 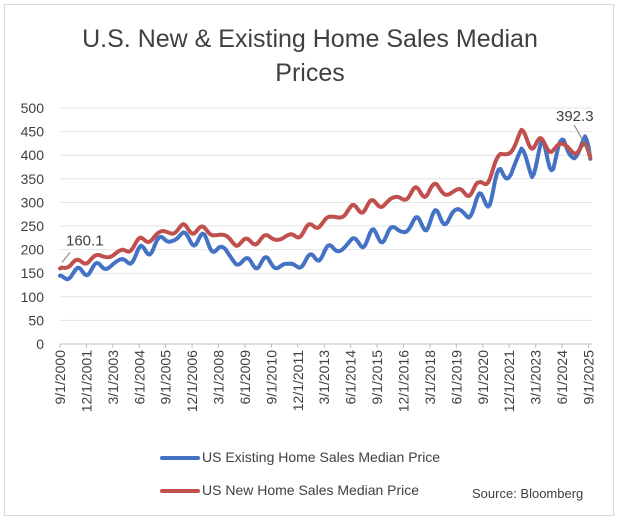 What do you see at coordinates (483, 377) in the screenshot?
I see `x-tick-label: 9/1/2020` at bounding box center [483, 377].